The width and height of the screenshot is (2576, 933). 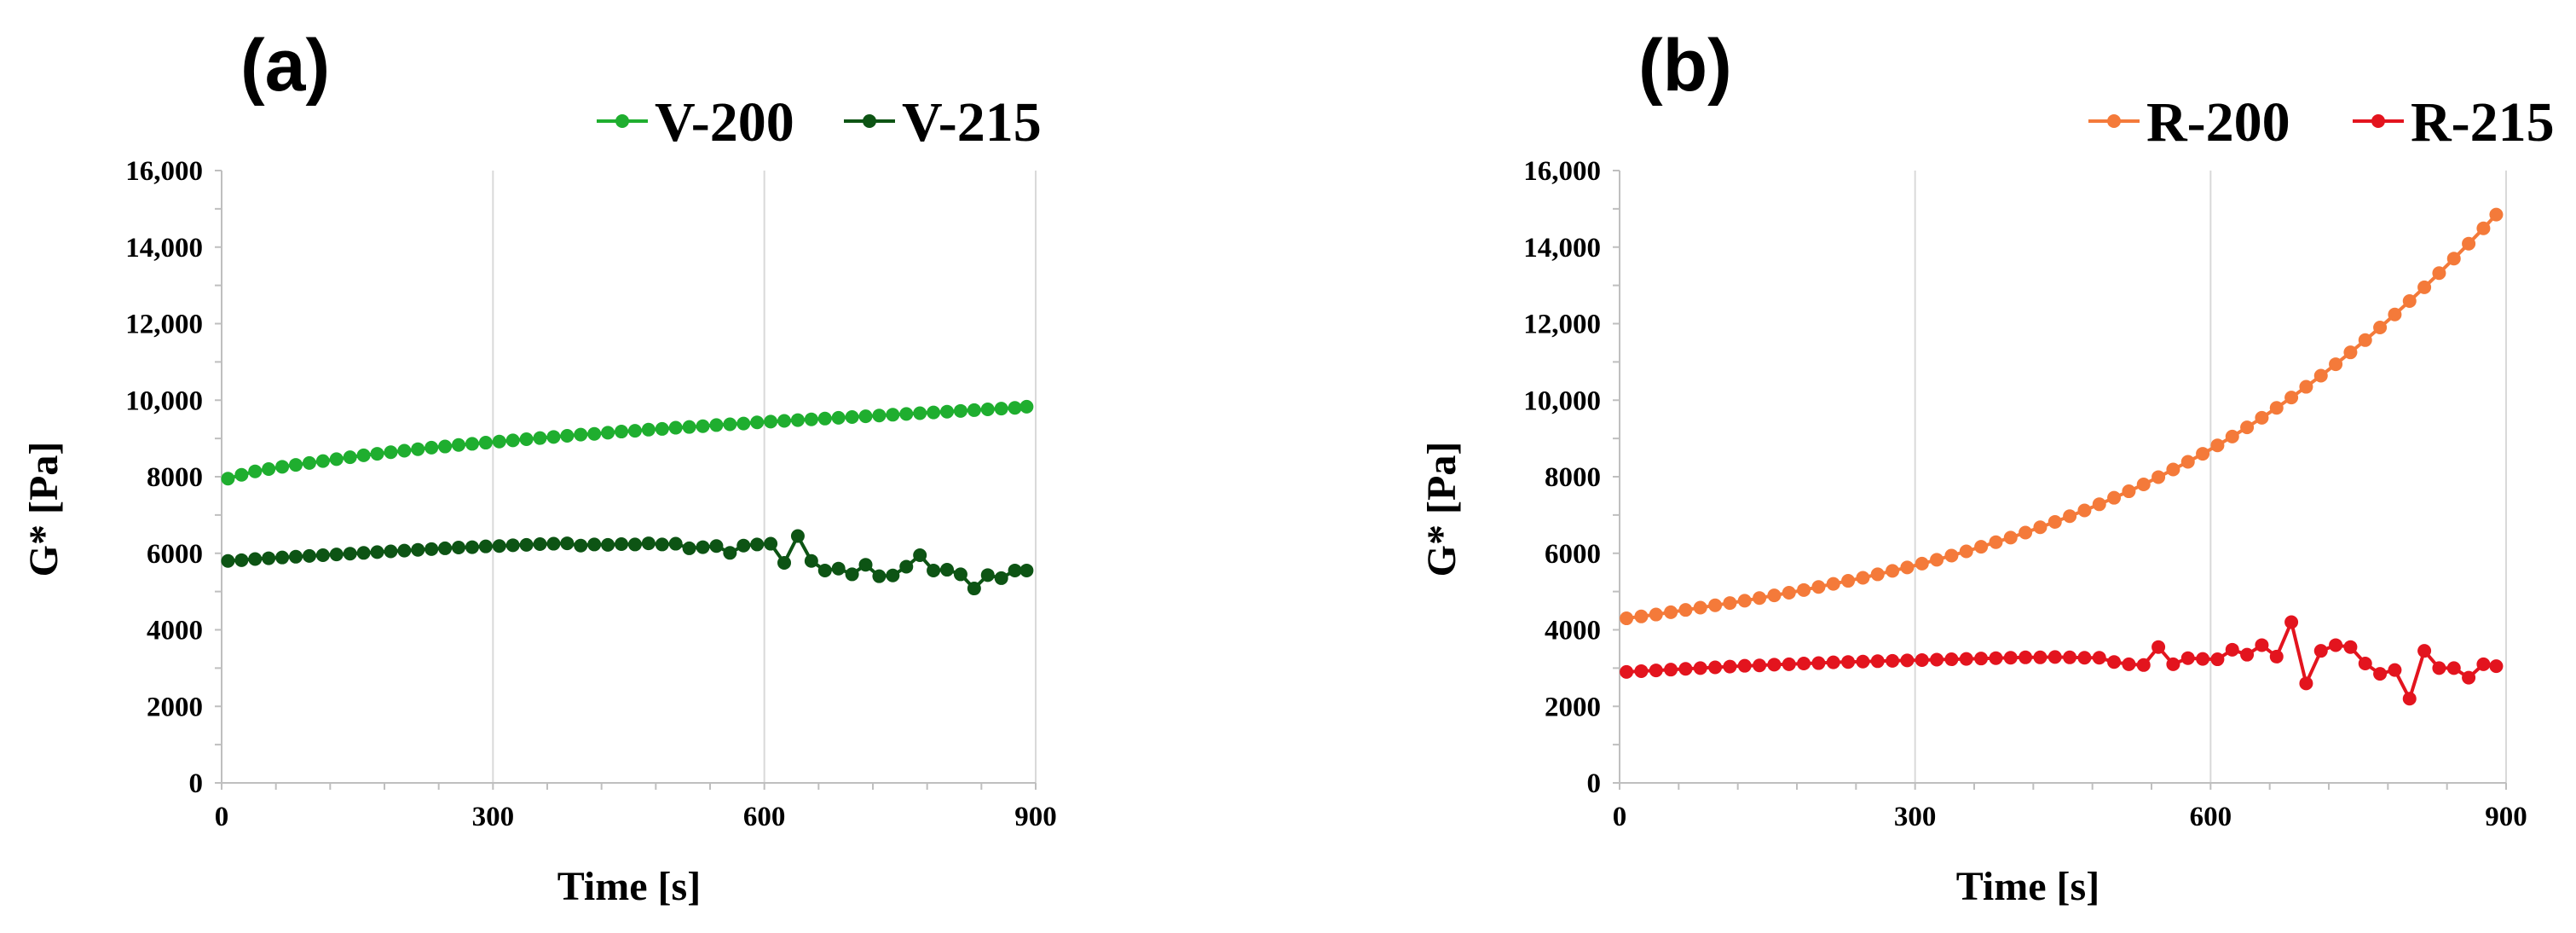 I want to click on legend-label: R-200, so click(x=2218, y=123).